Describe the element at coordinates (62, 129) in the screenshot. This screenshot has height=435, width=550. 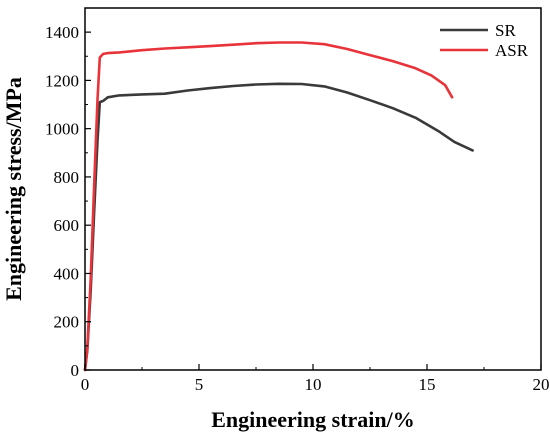
I see `y-tick-label-1000: 1000` at that location.